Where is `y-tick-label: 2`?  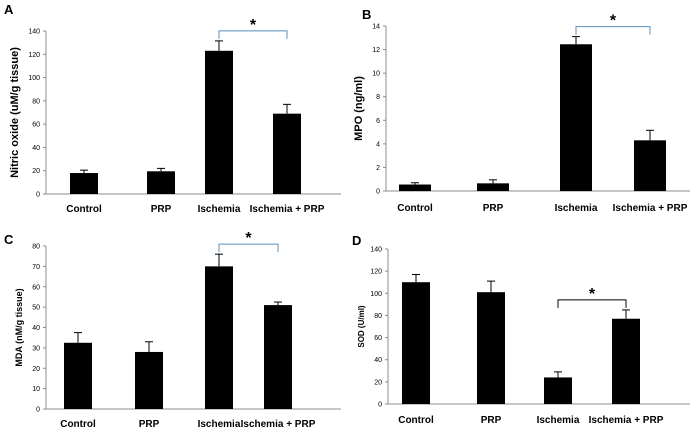 y-tick-label: 2 is located at coordinates (378, 168).